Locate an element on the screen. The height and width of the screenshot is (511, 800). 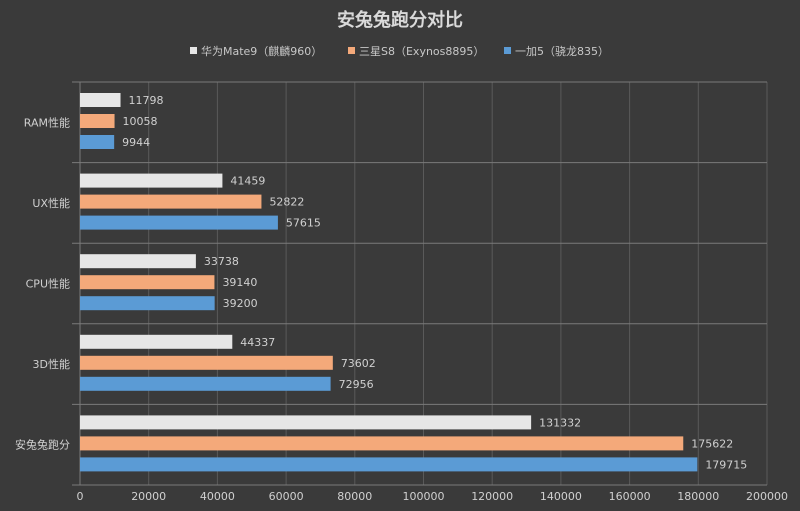
bar-value-label: 9944 is located at coordinates (136, 142).